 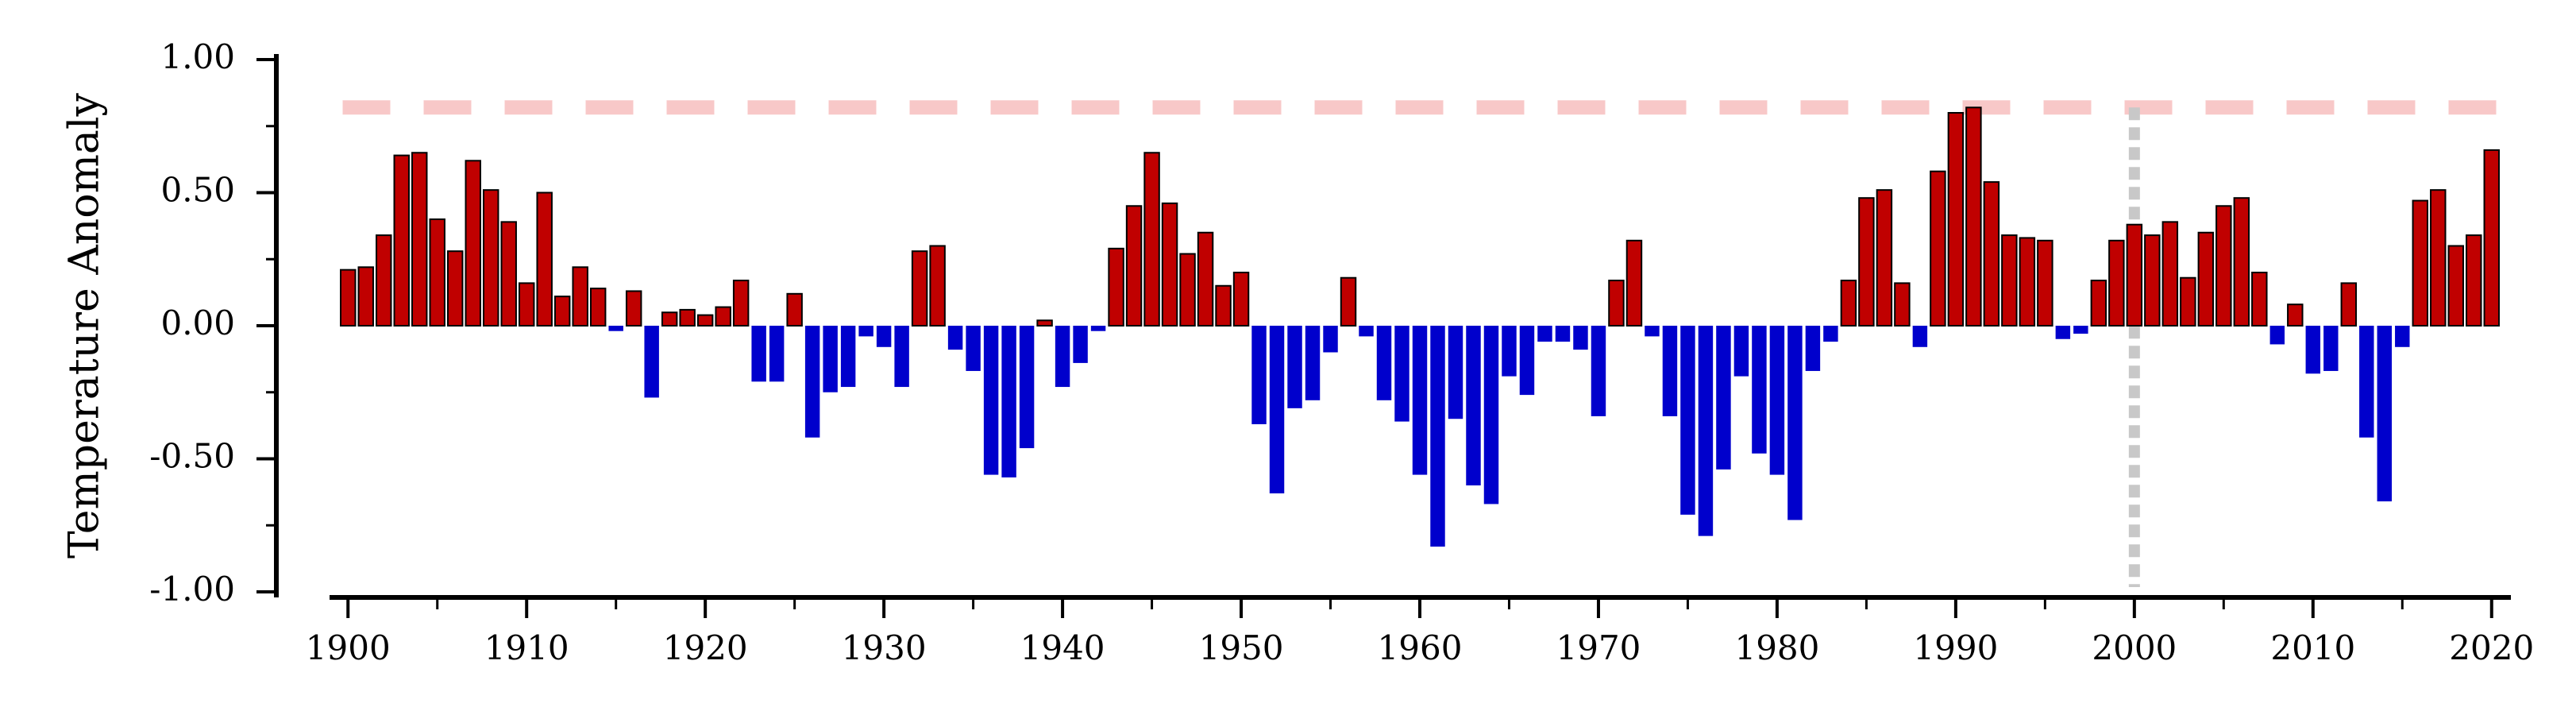 I want to click on x-tick-label: 1990, so click(x=1955, y=647).